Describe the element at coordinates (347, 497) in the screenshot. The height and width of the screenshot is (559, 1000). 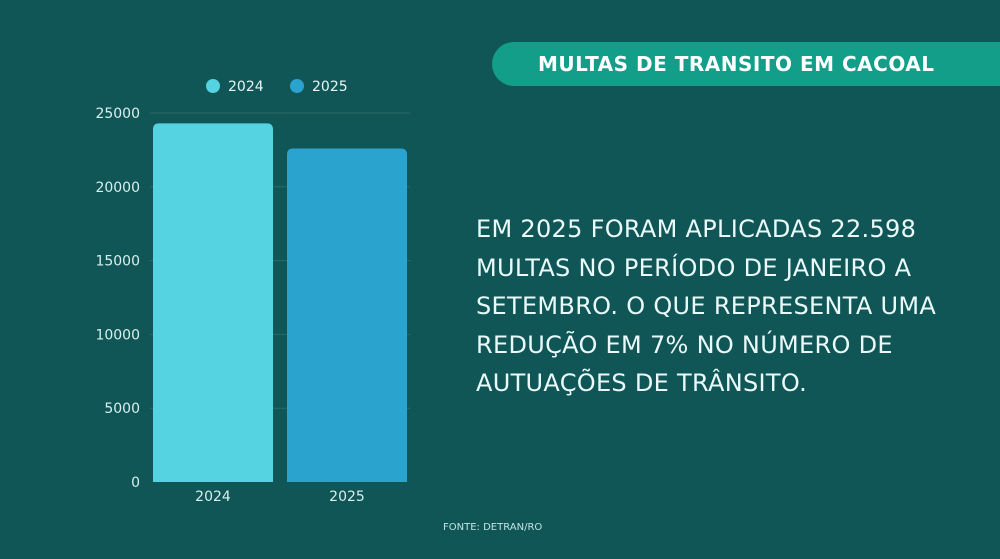
I see `x-tick-label: 2025` at that location.